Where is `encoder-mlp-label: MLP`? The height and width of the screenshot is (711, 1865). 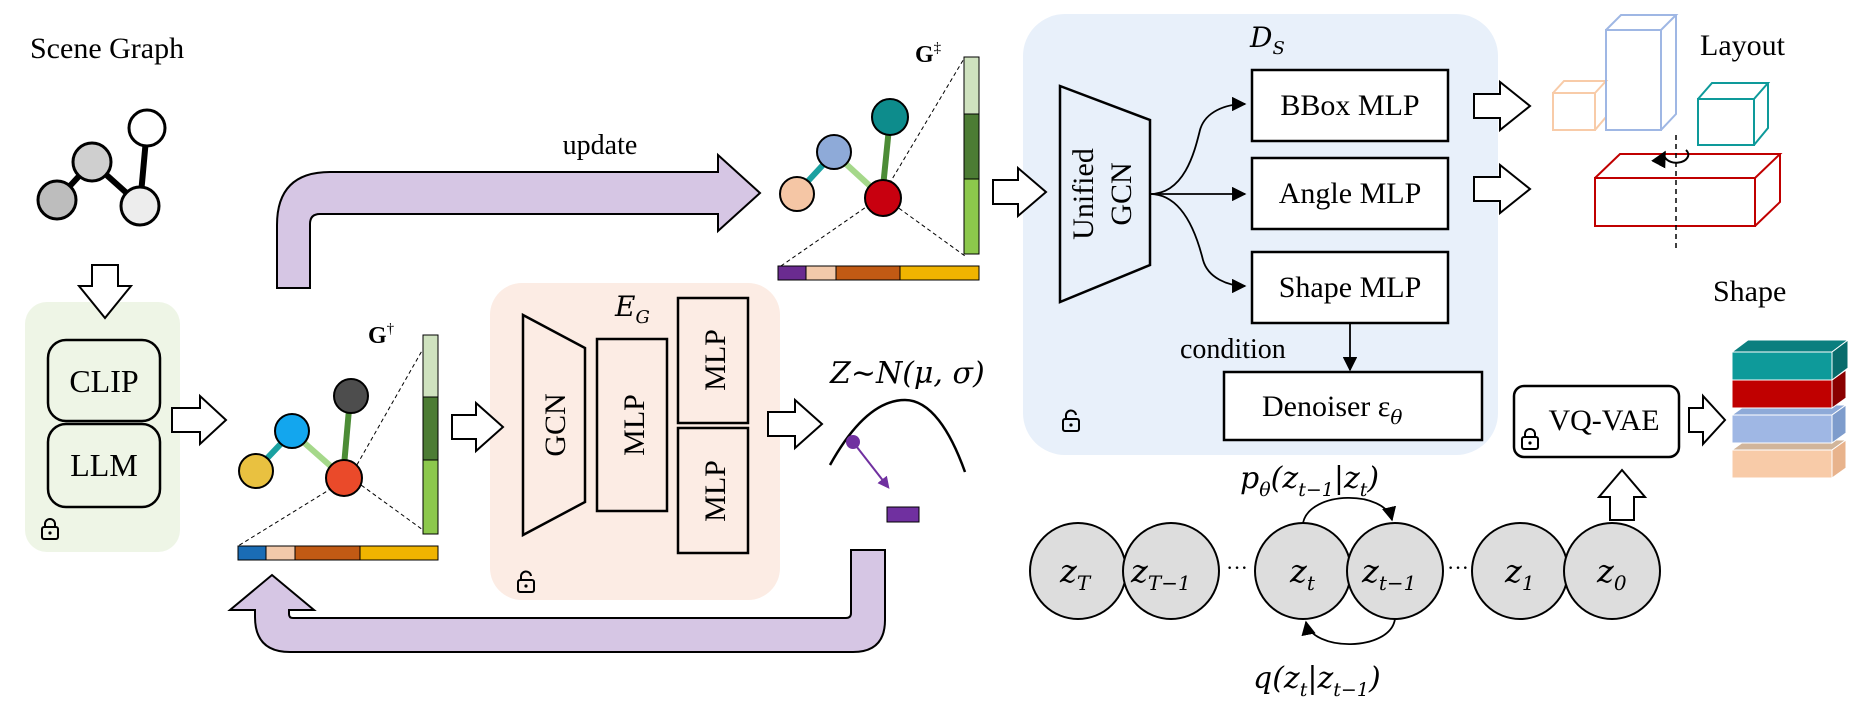
encoder-mlp-label: MLP is located at coordinates (634, 425).